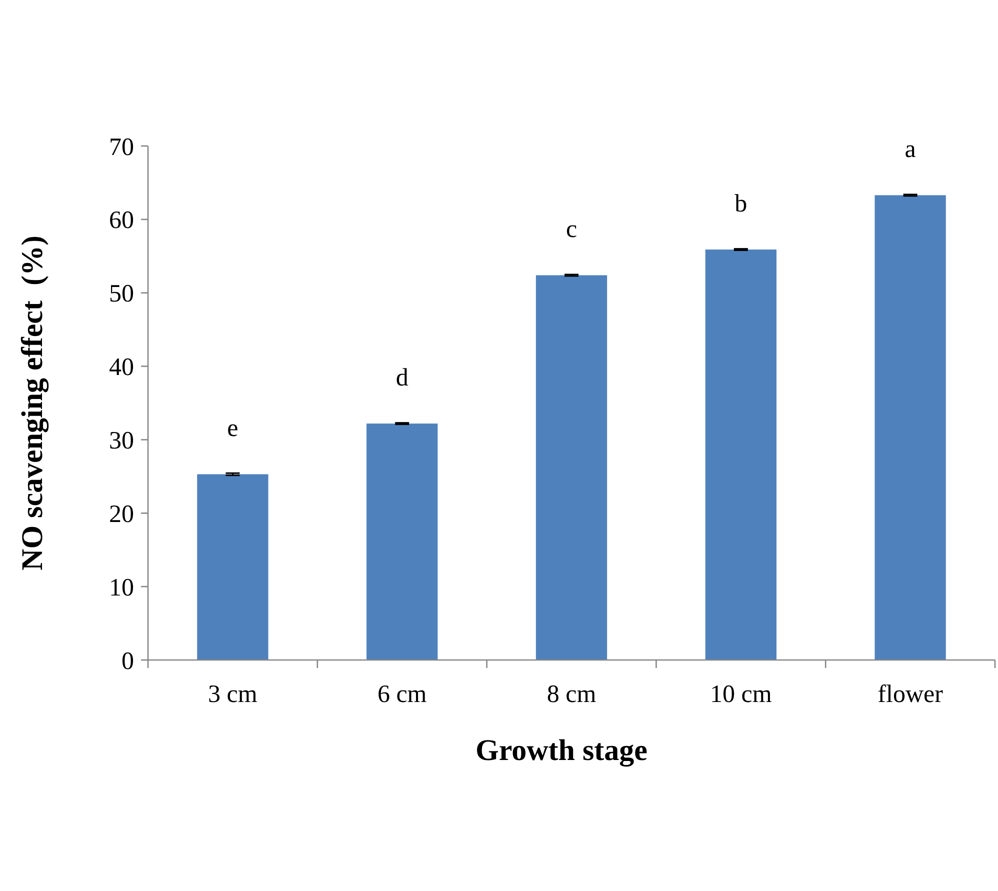  I want to click on x-tick-label: 10 cm, so click(741, 694).